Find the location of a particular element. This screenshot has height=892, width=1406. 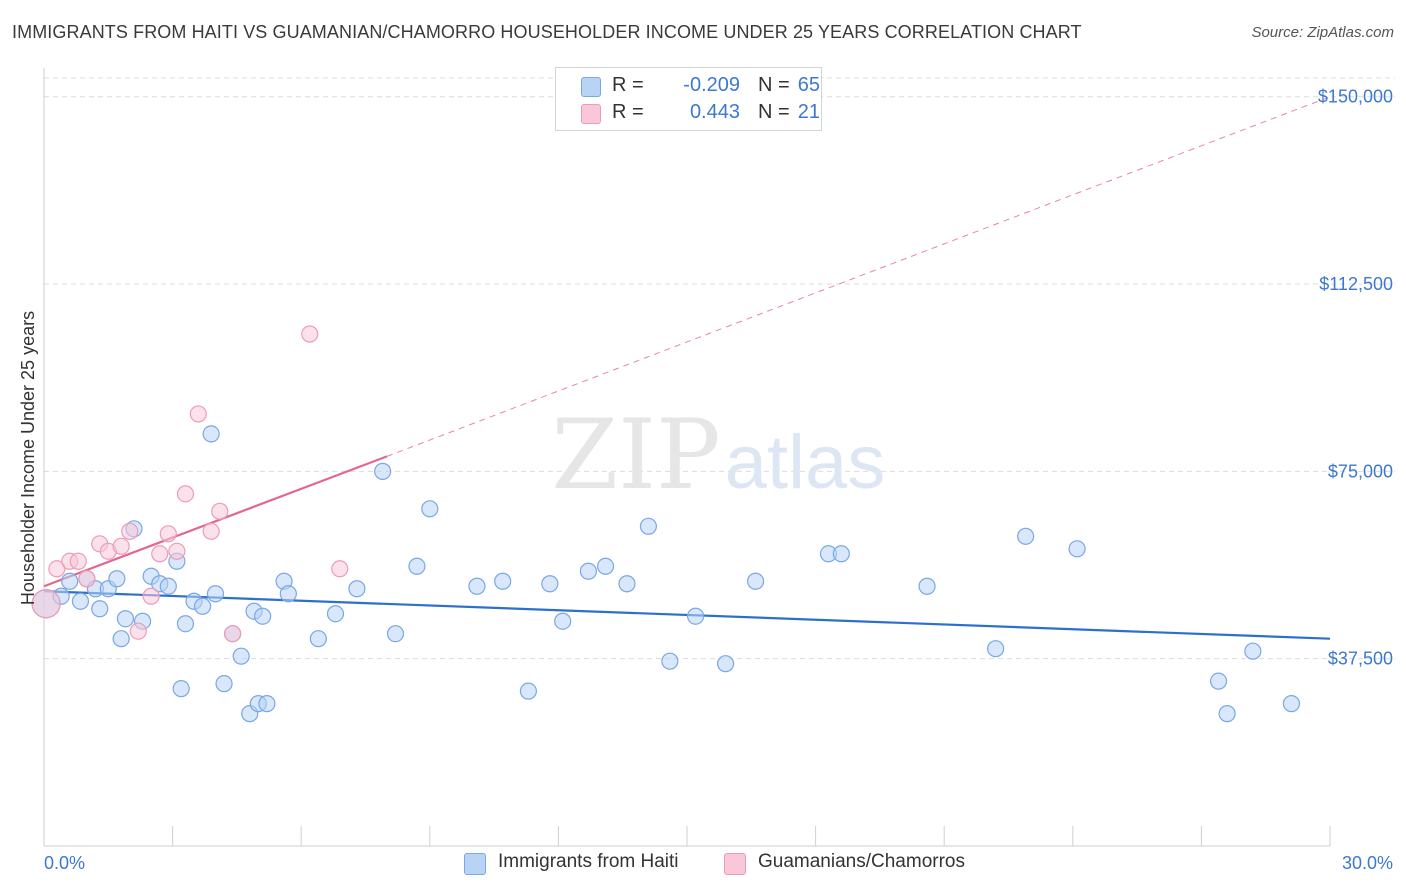

trend-line-guamanian is located at coordinates (215, 521).